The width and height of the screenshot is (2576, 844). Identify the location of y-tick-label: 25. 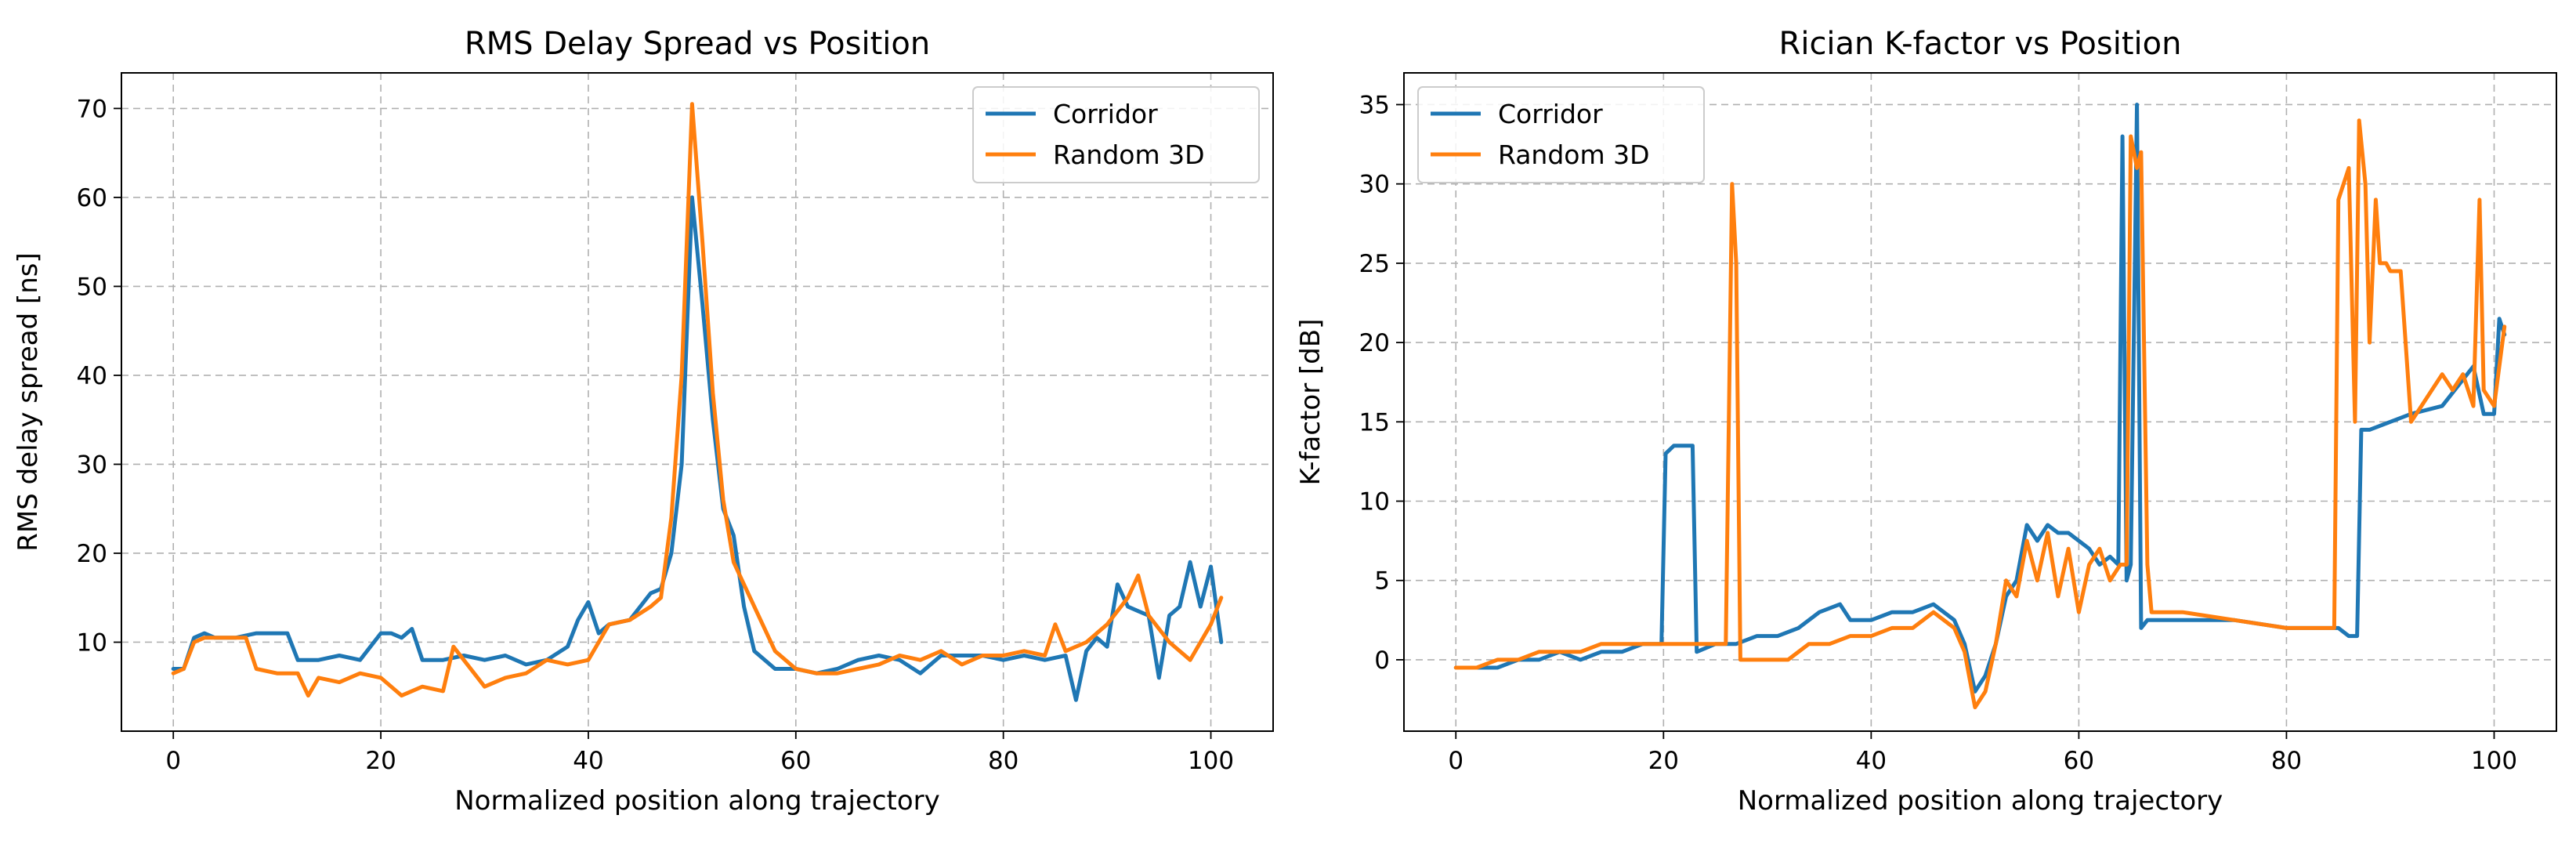
(1374, 264).